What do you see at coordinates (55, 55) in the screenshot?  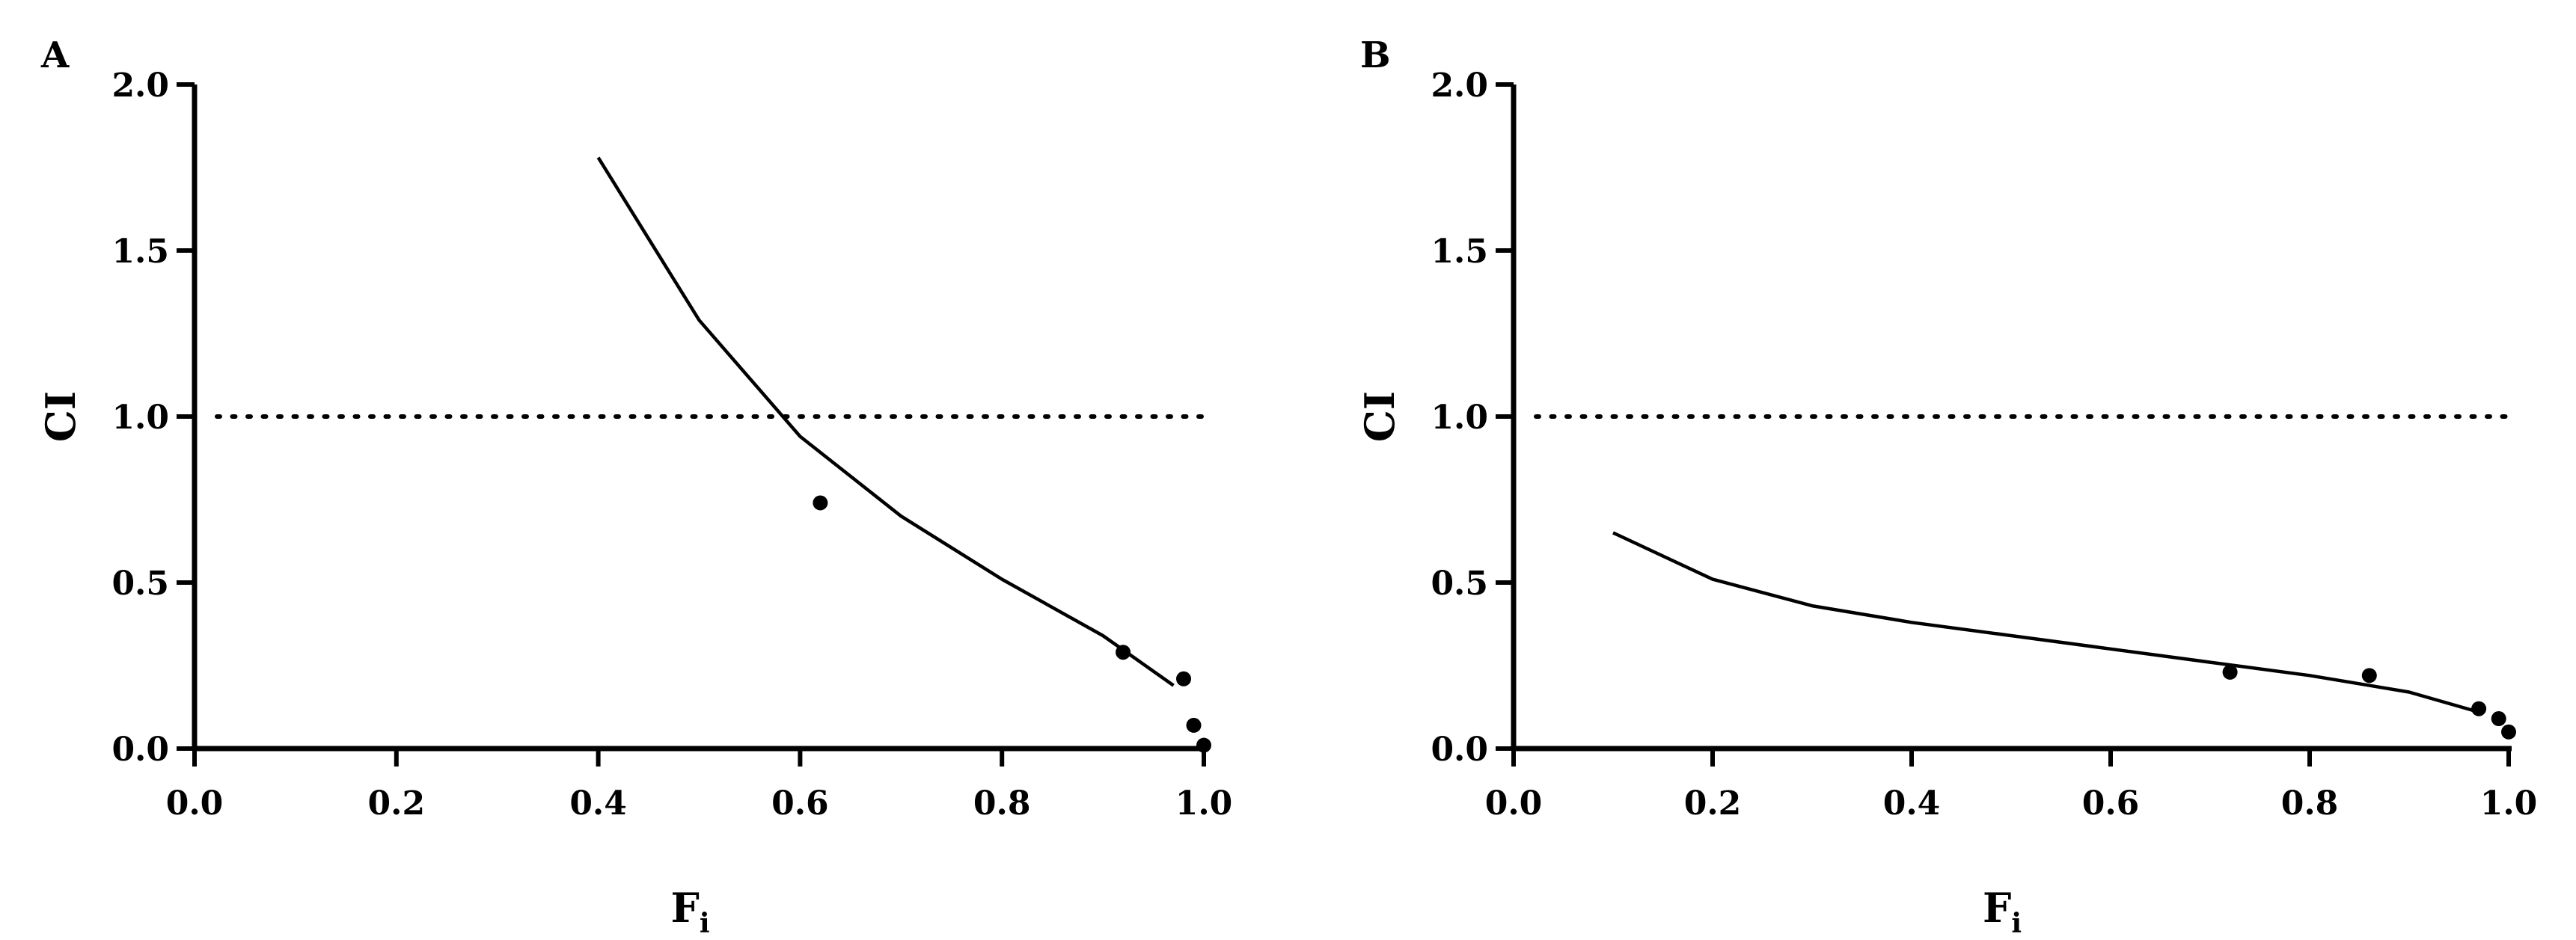 I see `panel-label: A` at bounding box center [55, 55].